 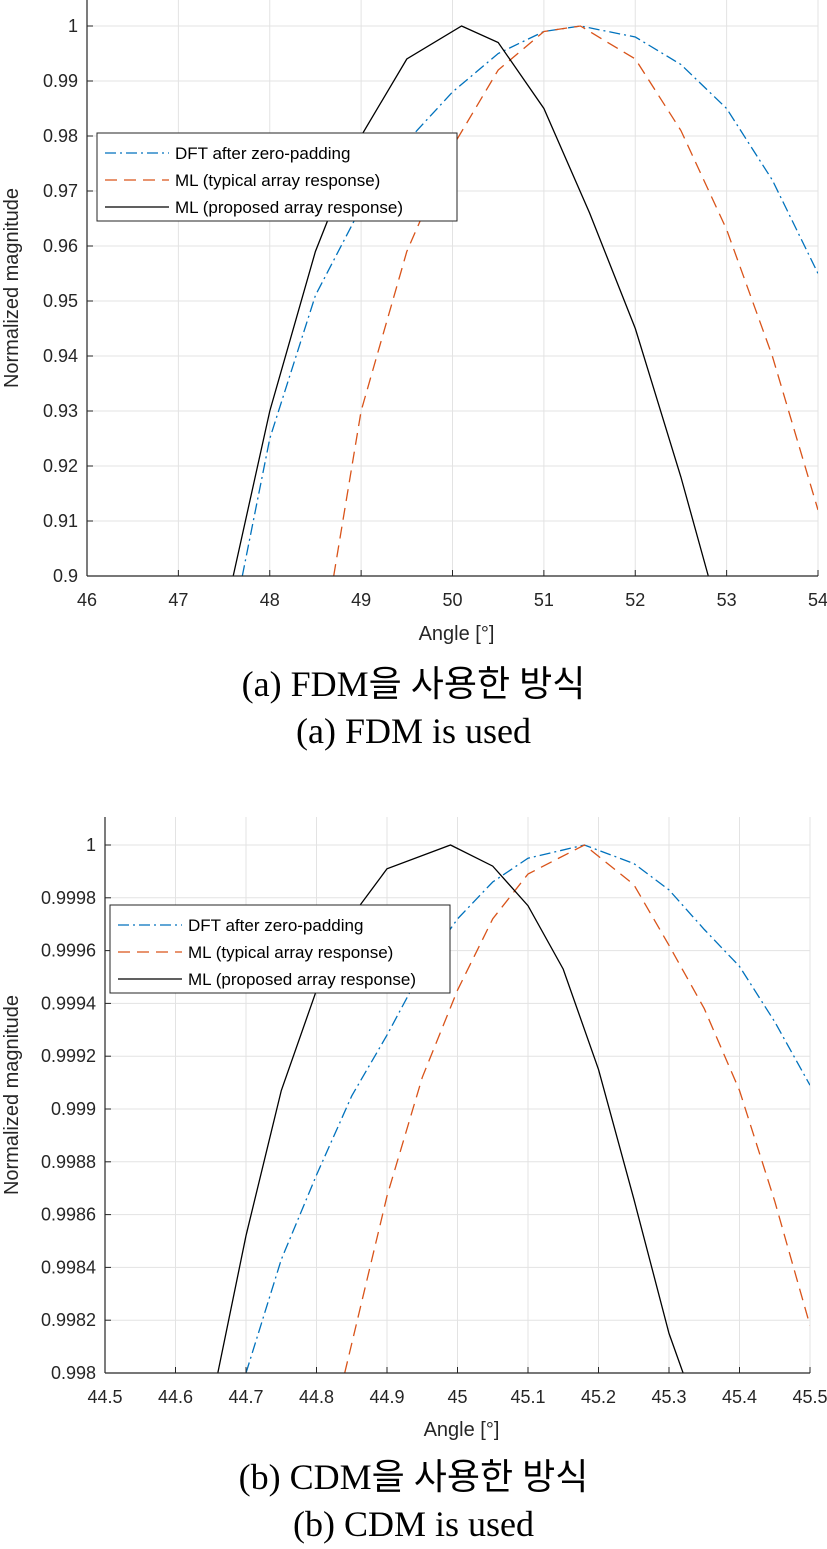 What do you see at coordinates (413, 1477) in the screenshot?
I see `caption-b-korean: (b) CDM을 사용한 방식` at bounding box center [413, 1477].